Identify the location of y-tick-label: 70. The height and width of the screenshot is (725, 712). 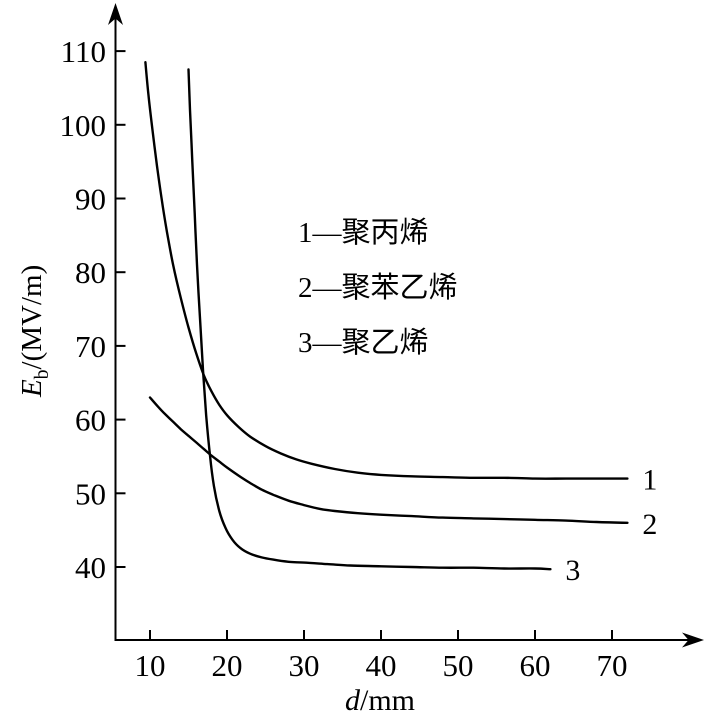
(90, 346).